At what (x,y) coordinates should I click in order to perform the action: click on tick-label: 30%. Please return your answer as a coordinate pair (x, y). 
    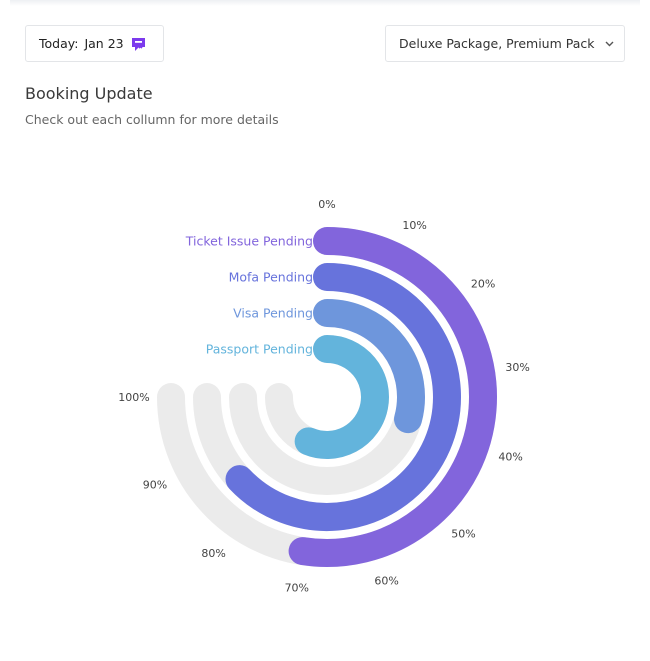
    Looking at the image, I should click on (517, 367).